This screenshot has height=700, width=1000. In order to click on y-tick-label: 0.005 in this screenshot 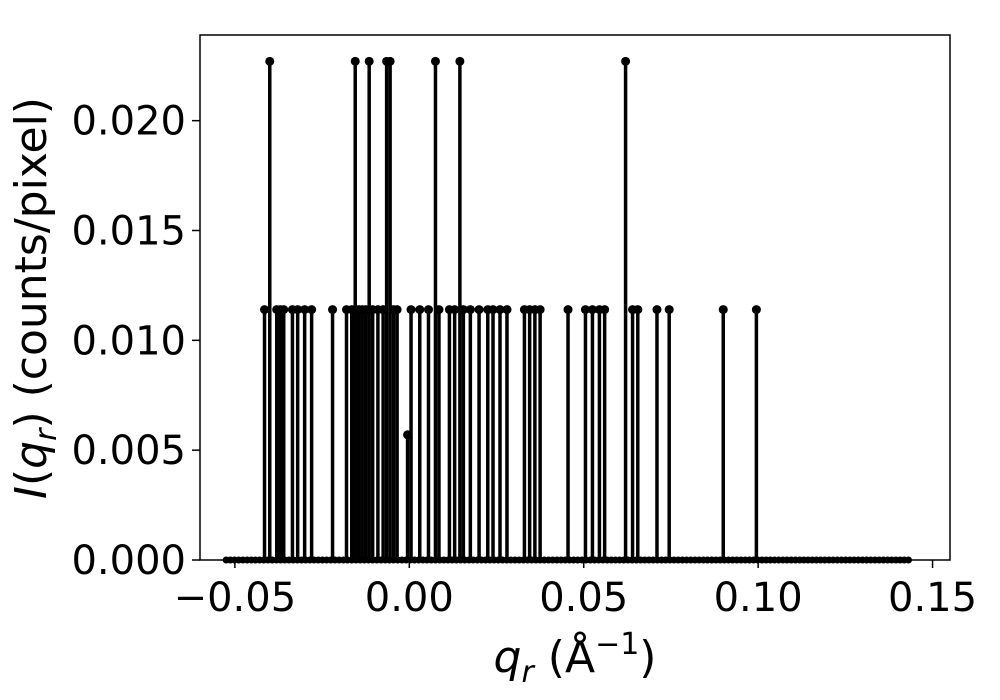, I will do `click(128, 451)`.